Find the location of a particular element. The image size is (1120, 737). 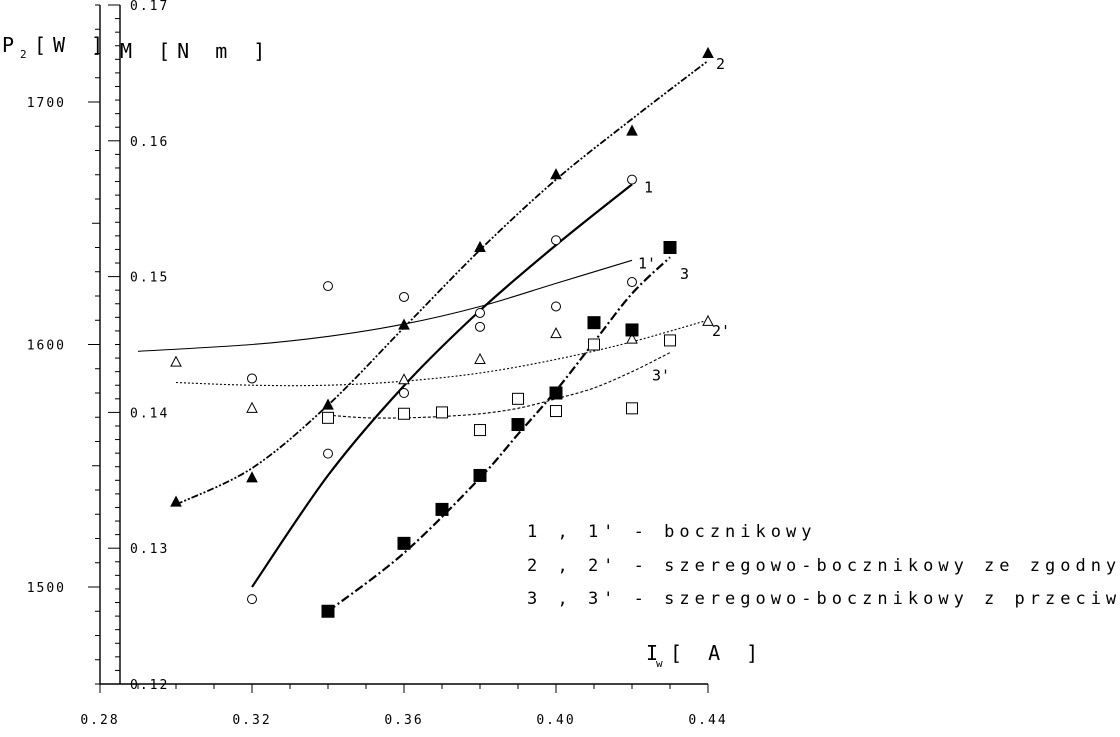

legend-item-1: 1 , 1' - bocznikowy is located at coordinates (671, 532).